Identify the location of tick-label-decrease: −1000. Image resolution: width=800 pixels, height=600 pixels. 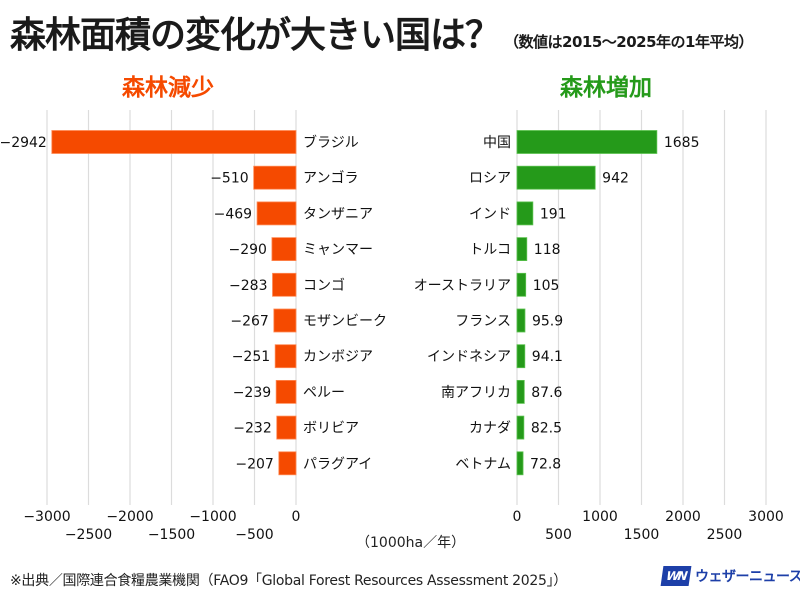
(212, 517).